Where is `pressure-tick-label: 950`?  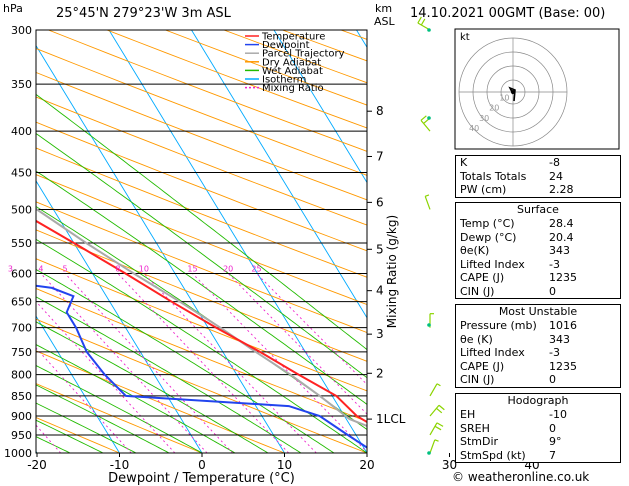
pressure-tick-label: 950 is located at coordinates (21, 435).